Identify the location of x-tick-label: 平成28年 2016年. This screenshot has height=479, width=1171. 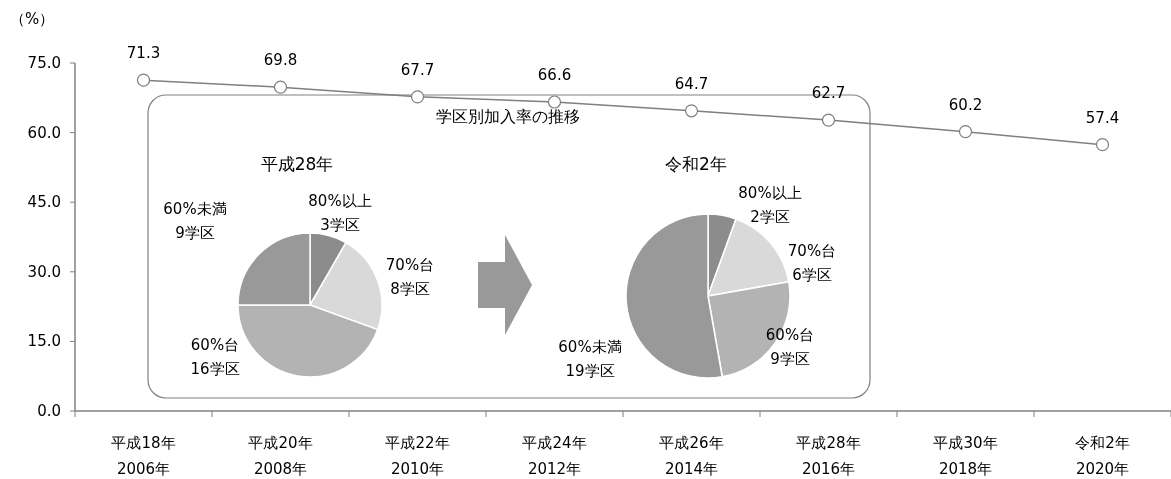
(828, 456).